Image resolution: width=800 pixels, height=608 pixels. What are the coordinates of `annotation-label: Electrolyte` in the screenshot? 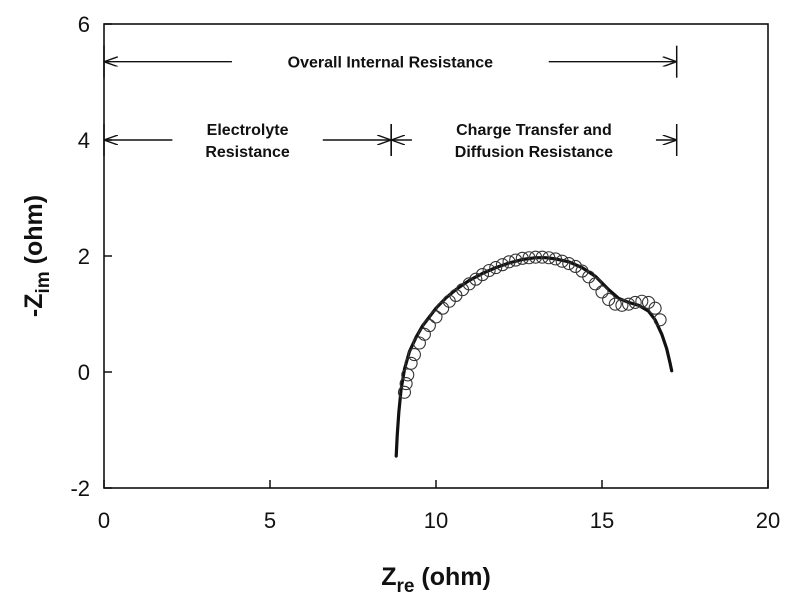 It's located at (248, 130).